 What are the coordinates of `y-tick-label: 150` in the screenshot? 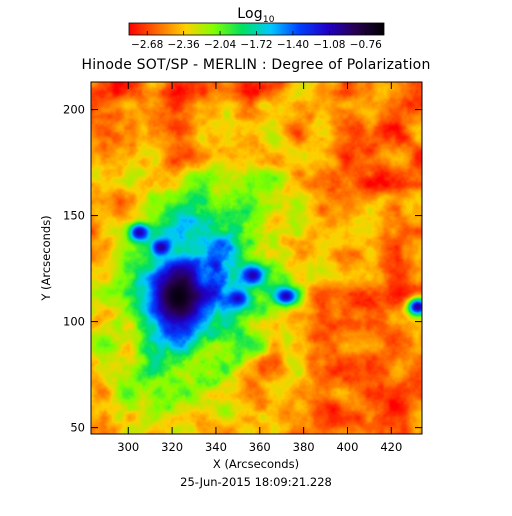 It's located at (74, 216).